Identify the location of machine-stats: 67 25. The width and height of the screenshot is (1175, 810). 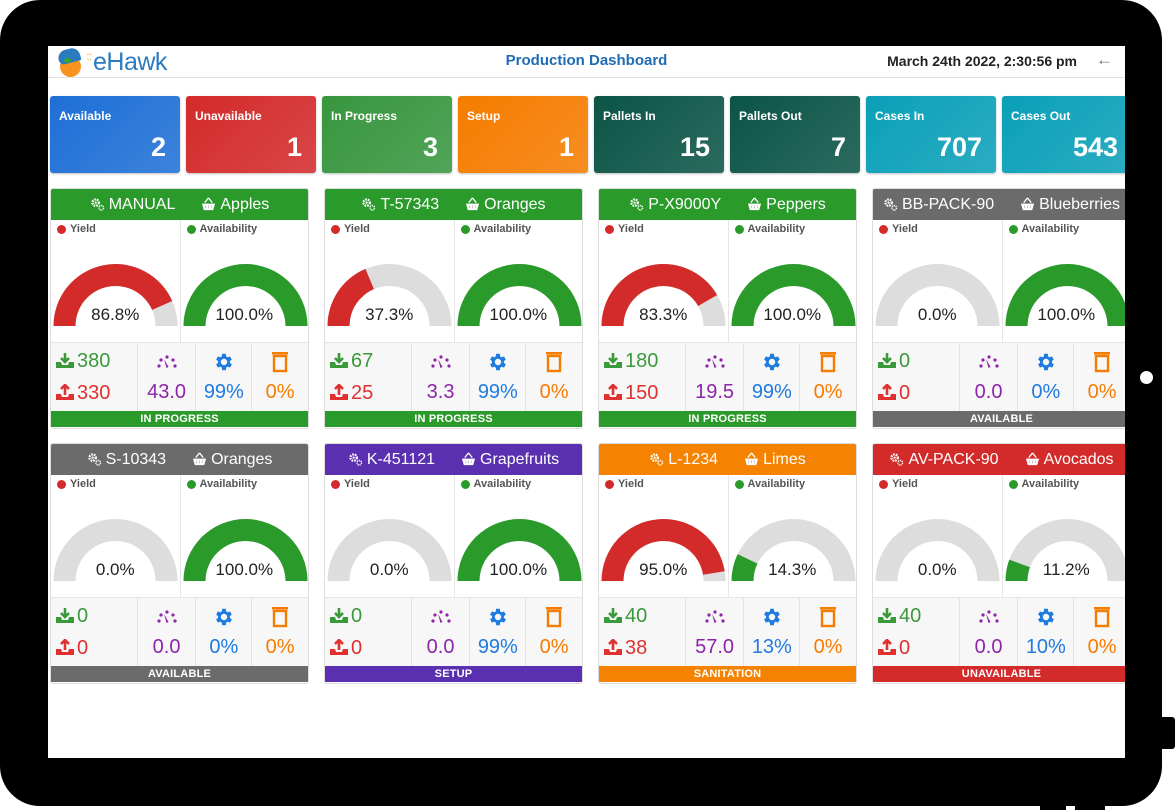
(453, 377).